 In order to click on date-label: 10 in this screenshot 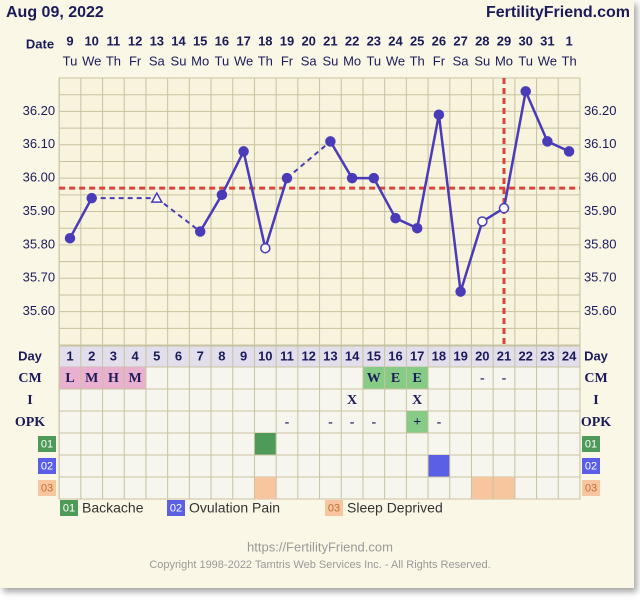, I will do `click(91, 40)`.